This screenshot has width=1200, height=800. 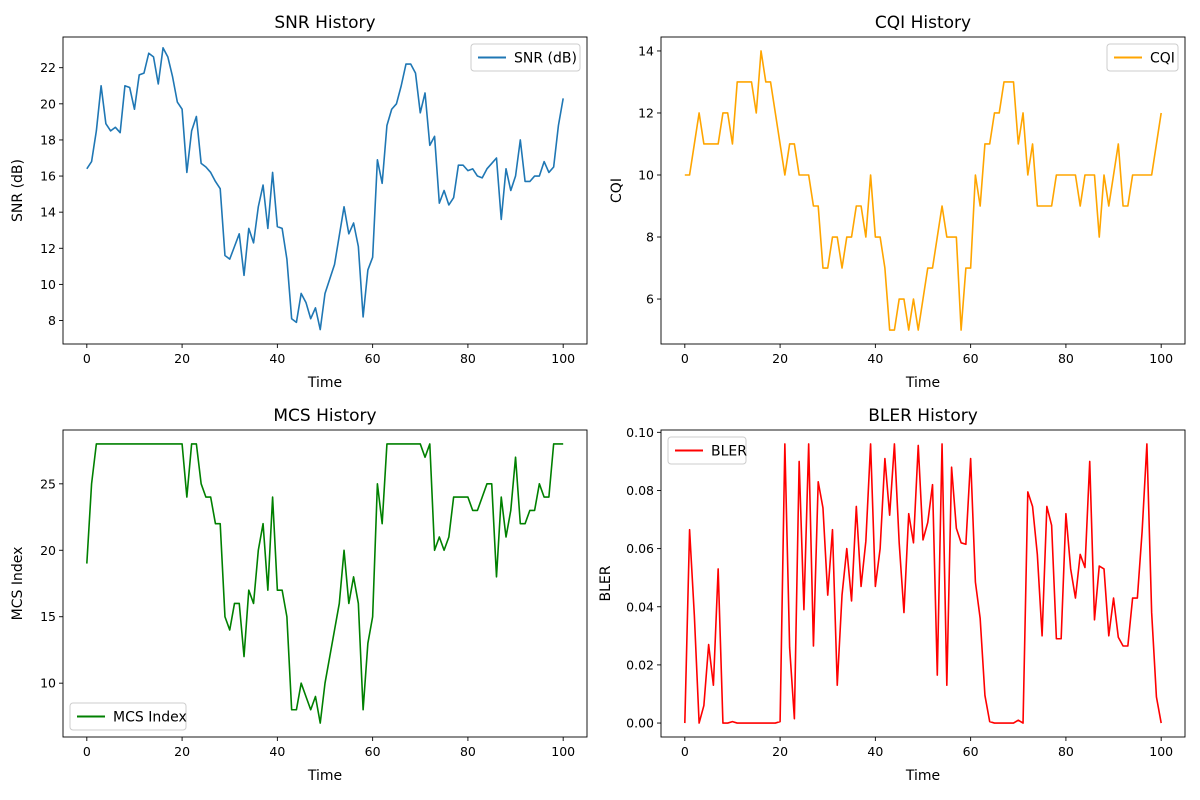 I want to click on legend-label: MCS Index, so click(x=150, y=718).